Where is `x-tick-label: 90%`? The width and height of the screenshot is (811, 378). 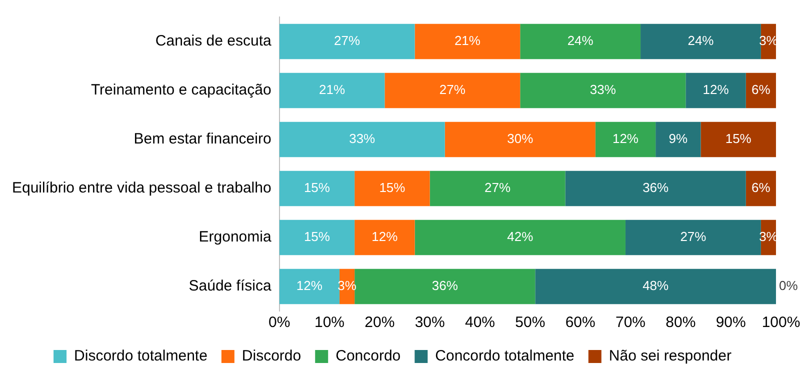
x-tick-label: 90% is located at coordinates (731, 323).